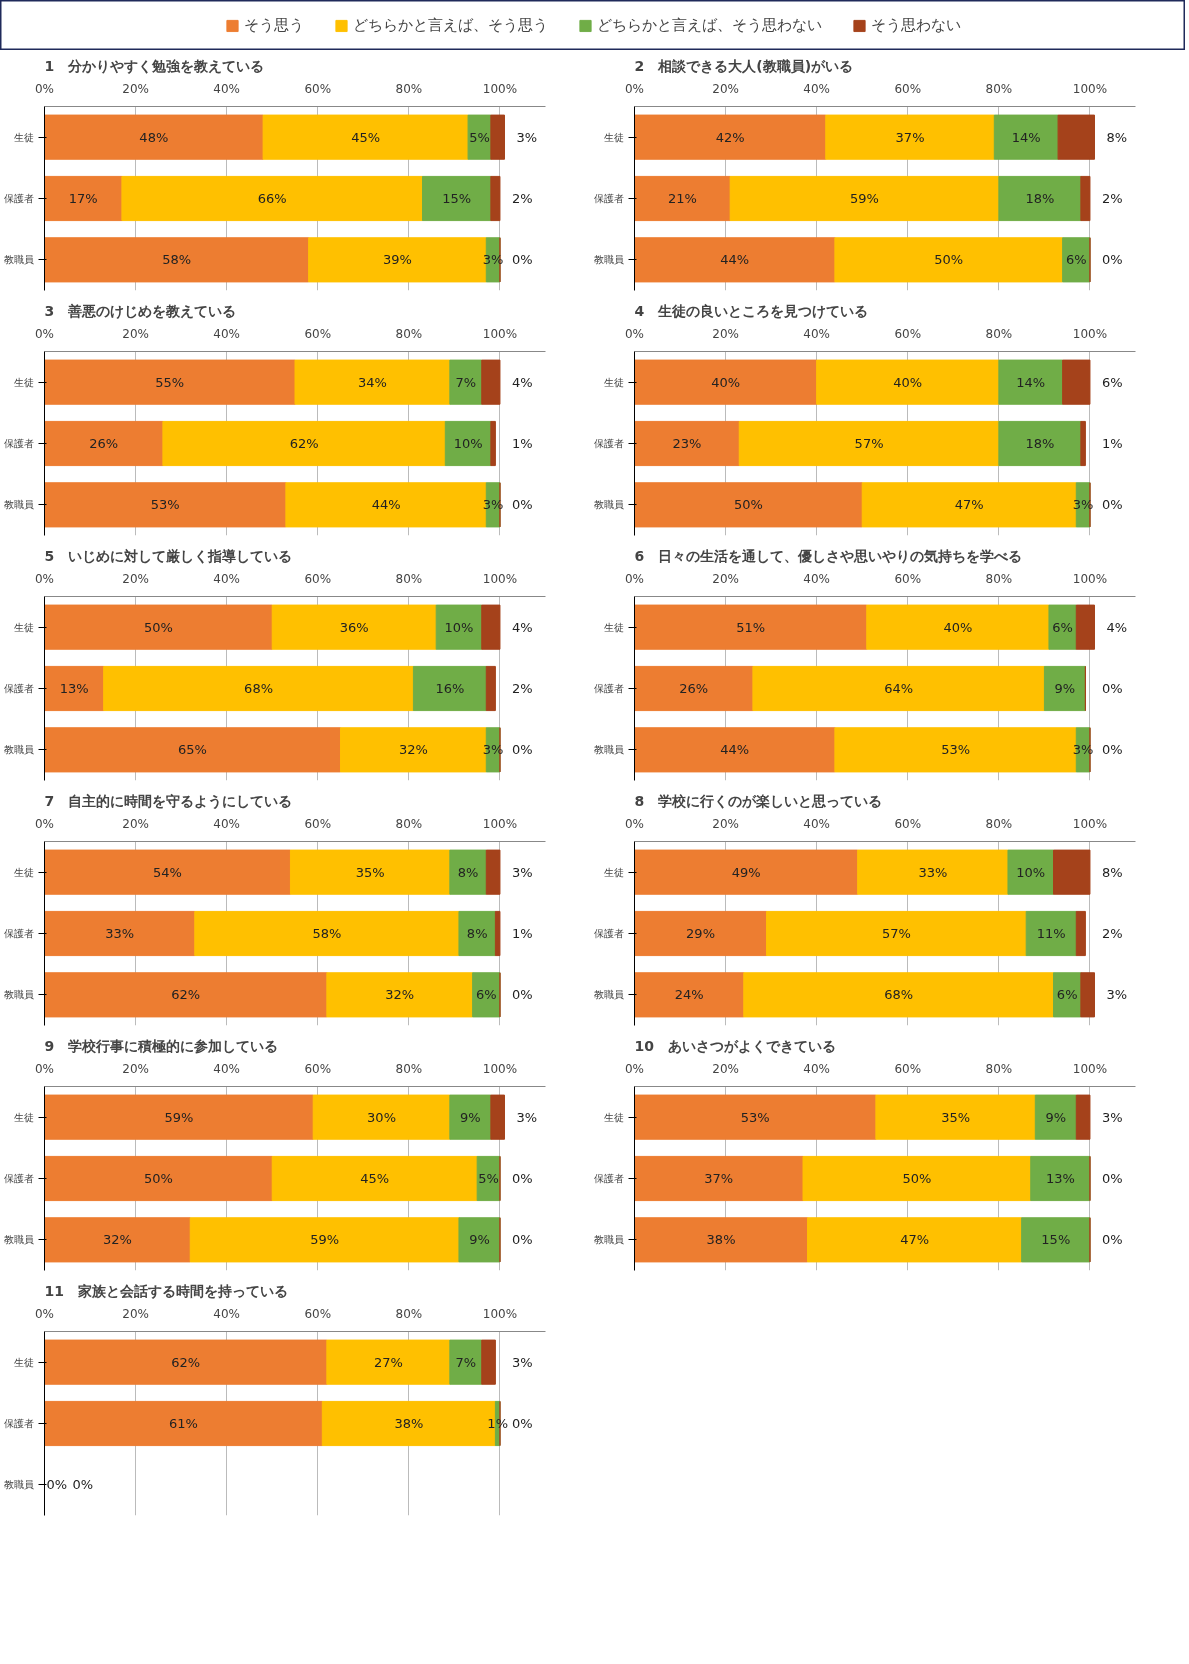  I want to click on data-label: 16%, so click(450, 688).